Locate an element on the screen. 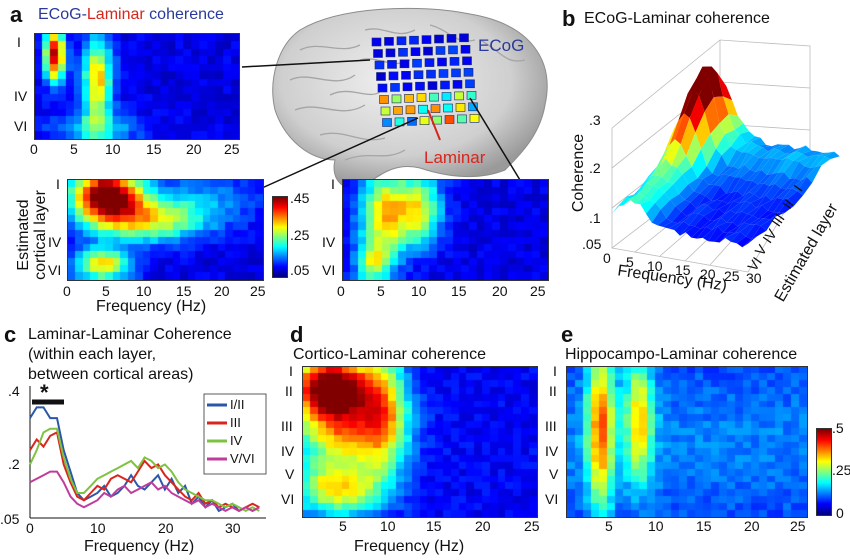  panel-a-title-ecog: ECoG- is located at coordinates (62, 14).